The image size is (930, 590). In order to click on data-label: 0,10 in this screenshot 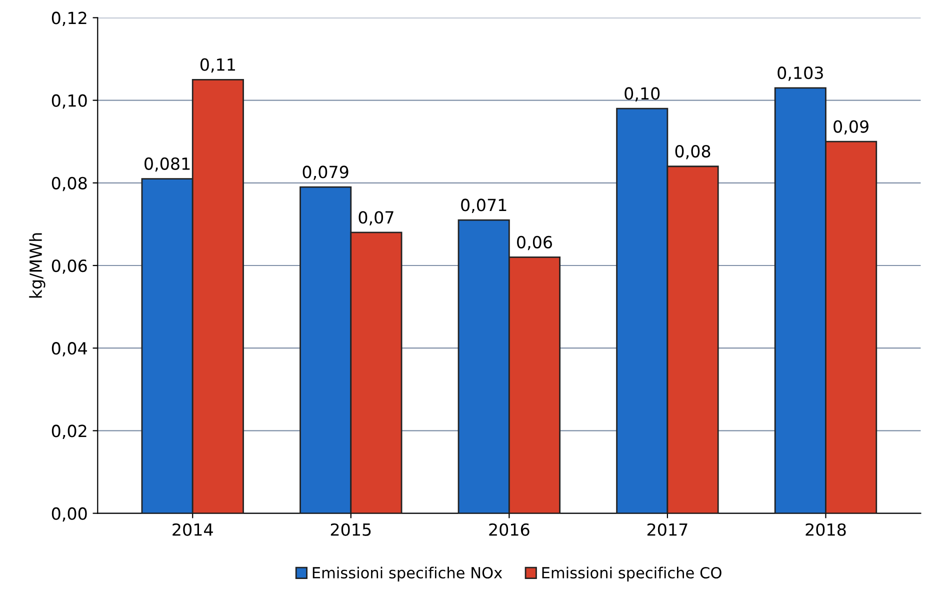, I will do `click(642, 94)`.